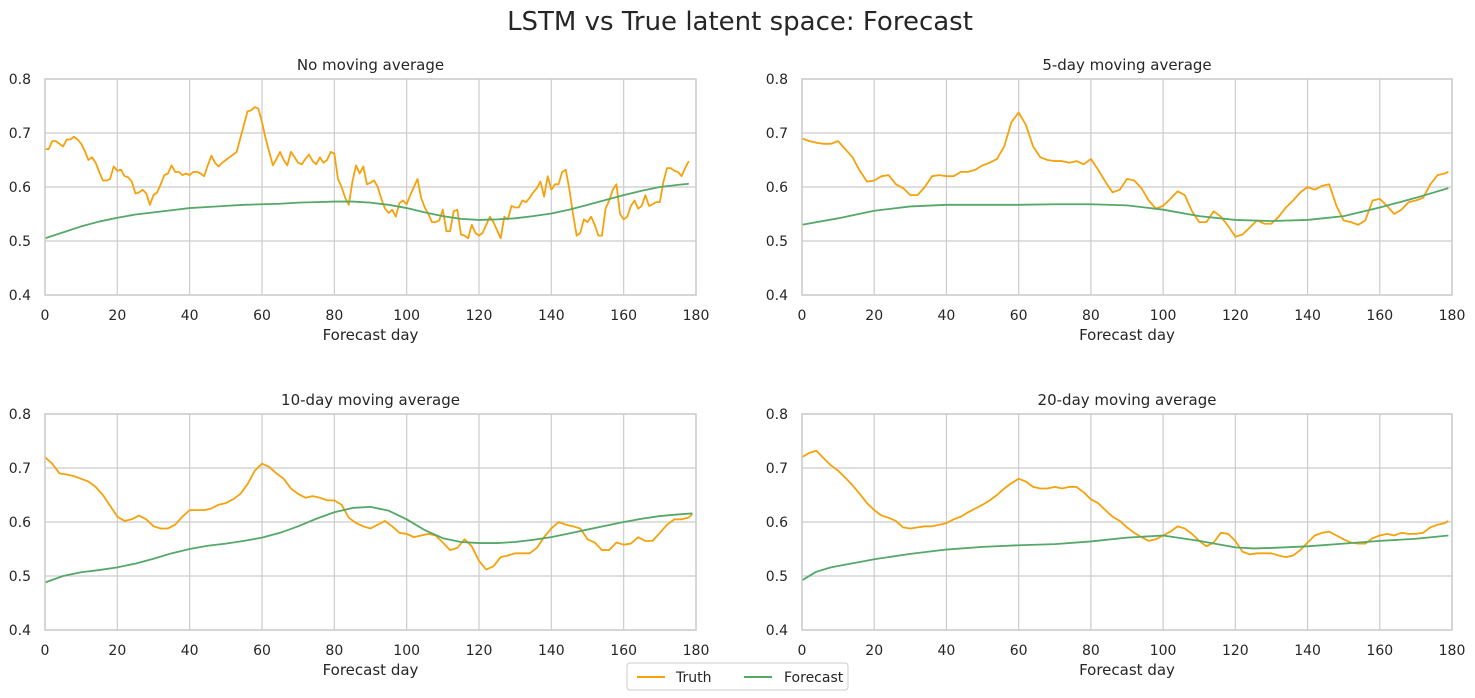  I want to click on legend-label-forecast: Forecast, so click(814, 678).